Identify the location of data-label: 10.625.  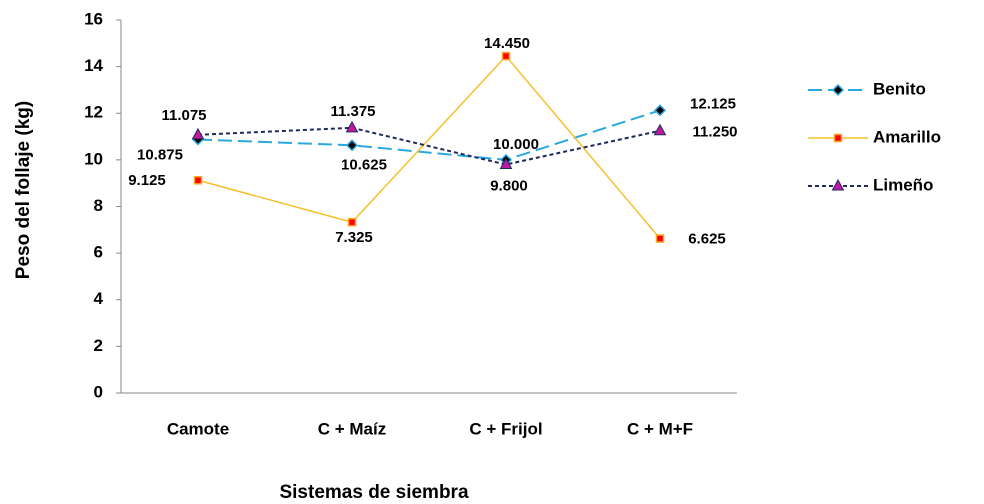
(364, 164).